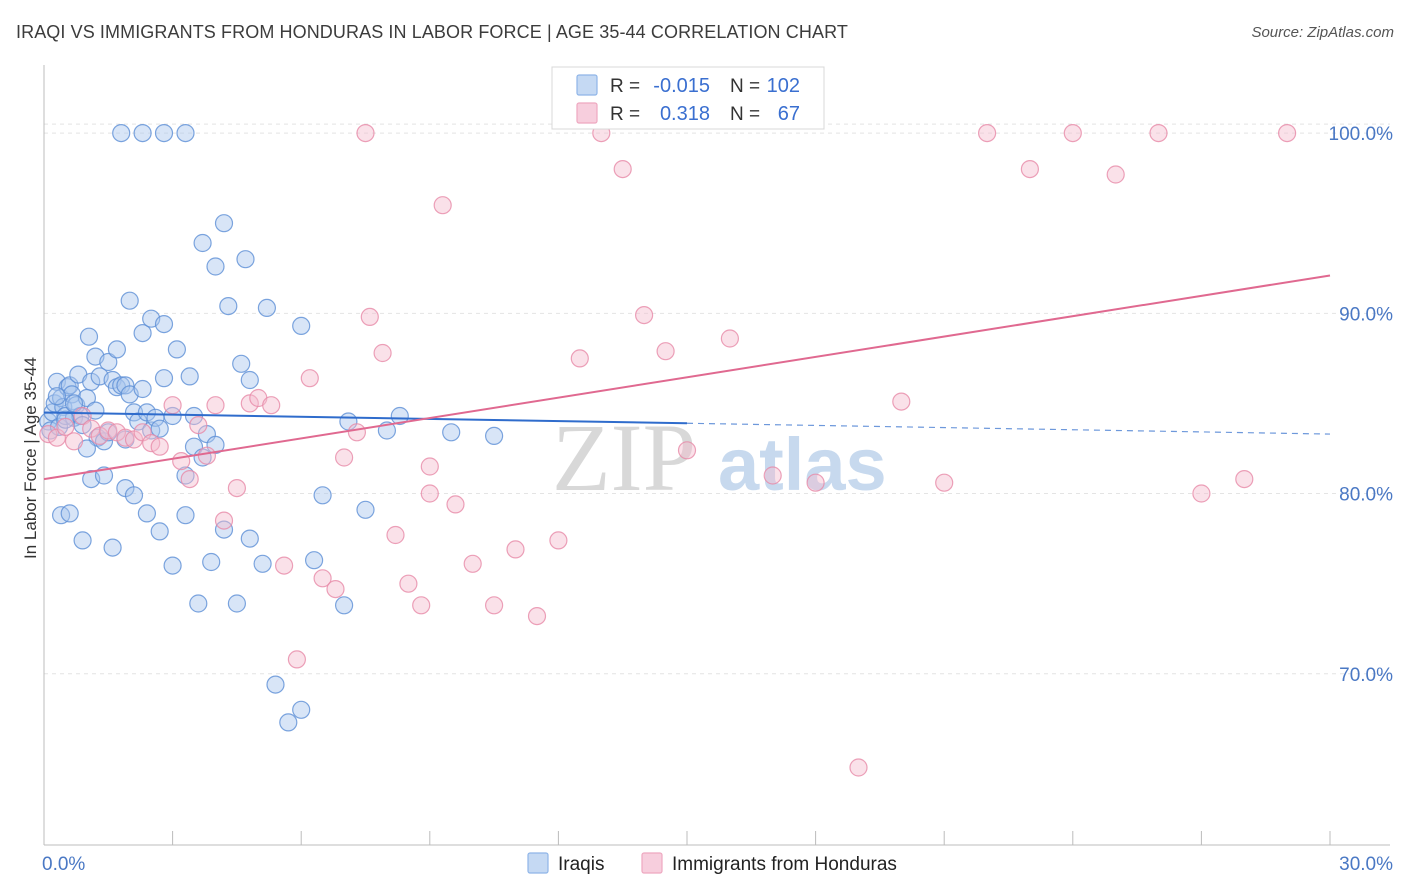 The image size is (1406, 892). Describe the element at coordinates (688, 98) in the screenshot. I see `legend-stats: R = -0.015 N = 102 R = 0.318 N = 67` at that location.